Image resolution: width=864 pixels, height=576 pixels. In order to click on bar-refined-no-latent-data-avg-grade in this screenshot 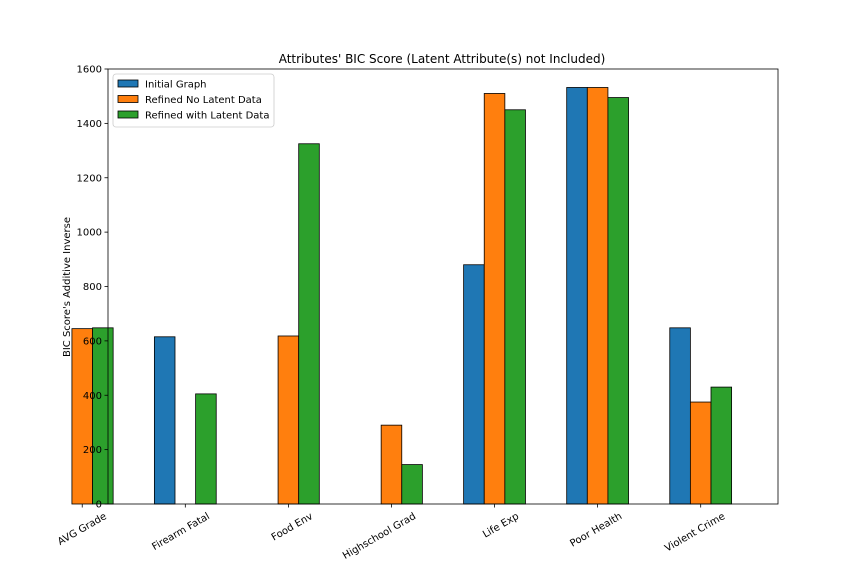, I will do `click(82, 416)`.